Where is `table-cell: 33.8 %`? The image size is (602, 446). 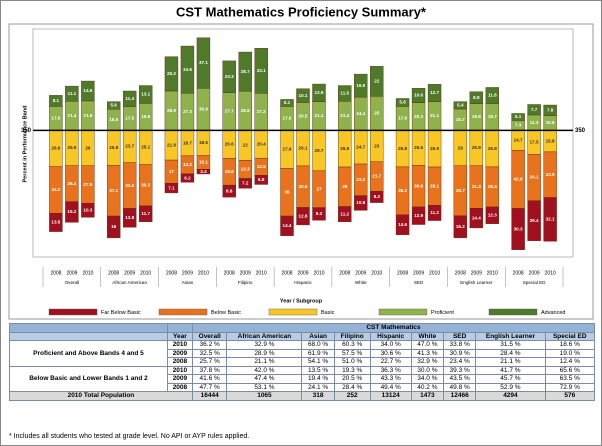
table-cell: 33.8 % is located at coordinates (460, 345).